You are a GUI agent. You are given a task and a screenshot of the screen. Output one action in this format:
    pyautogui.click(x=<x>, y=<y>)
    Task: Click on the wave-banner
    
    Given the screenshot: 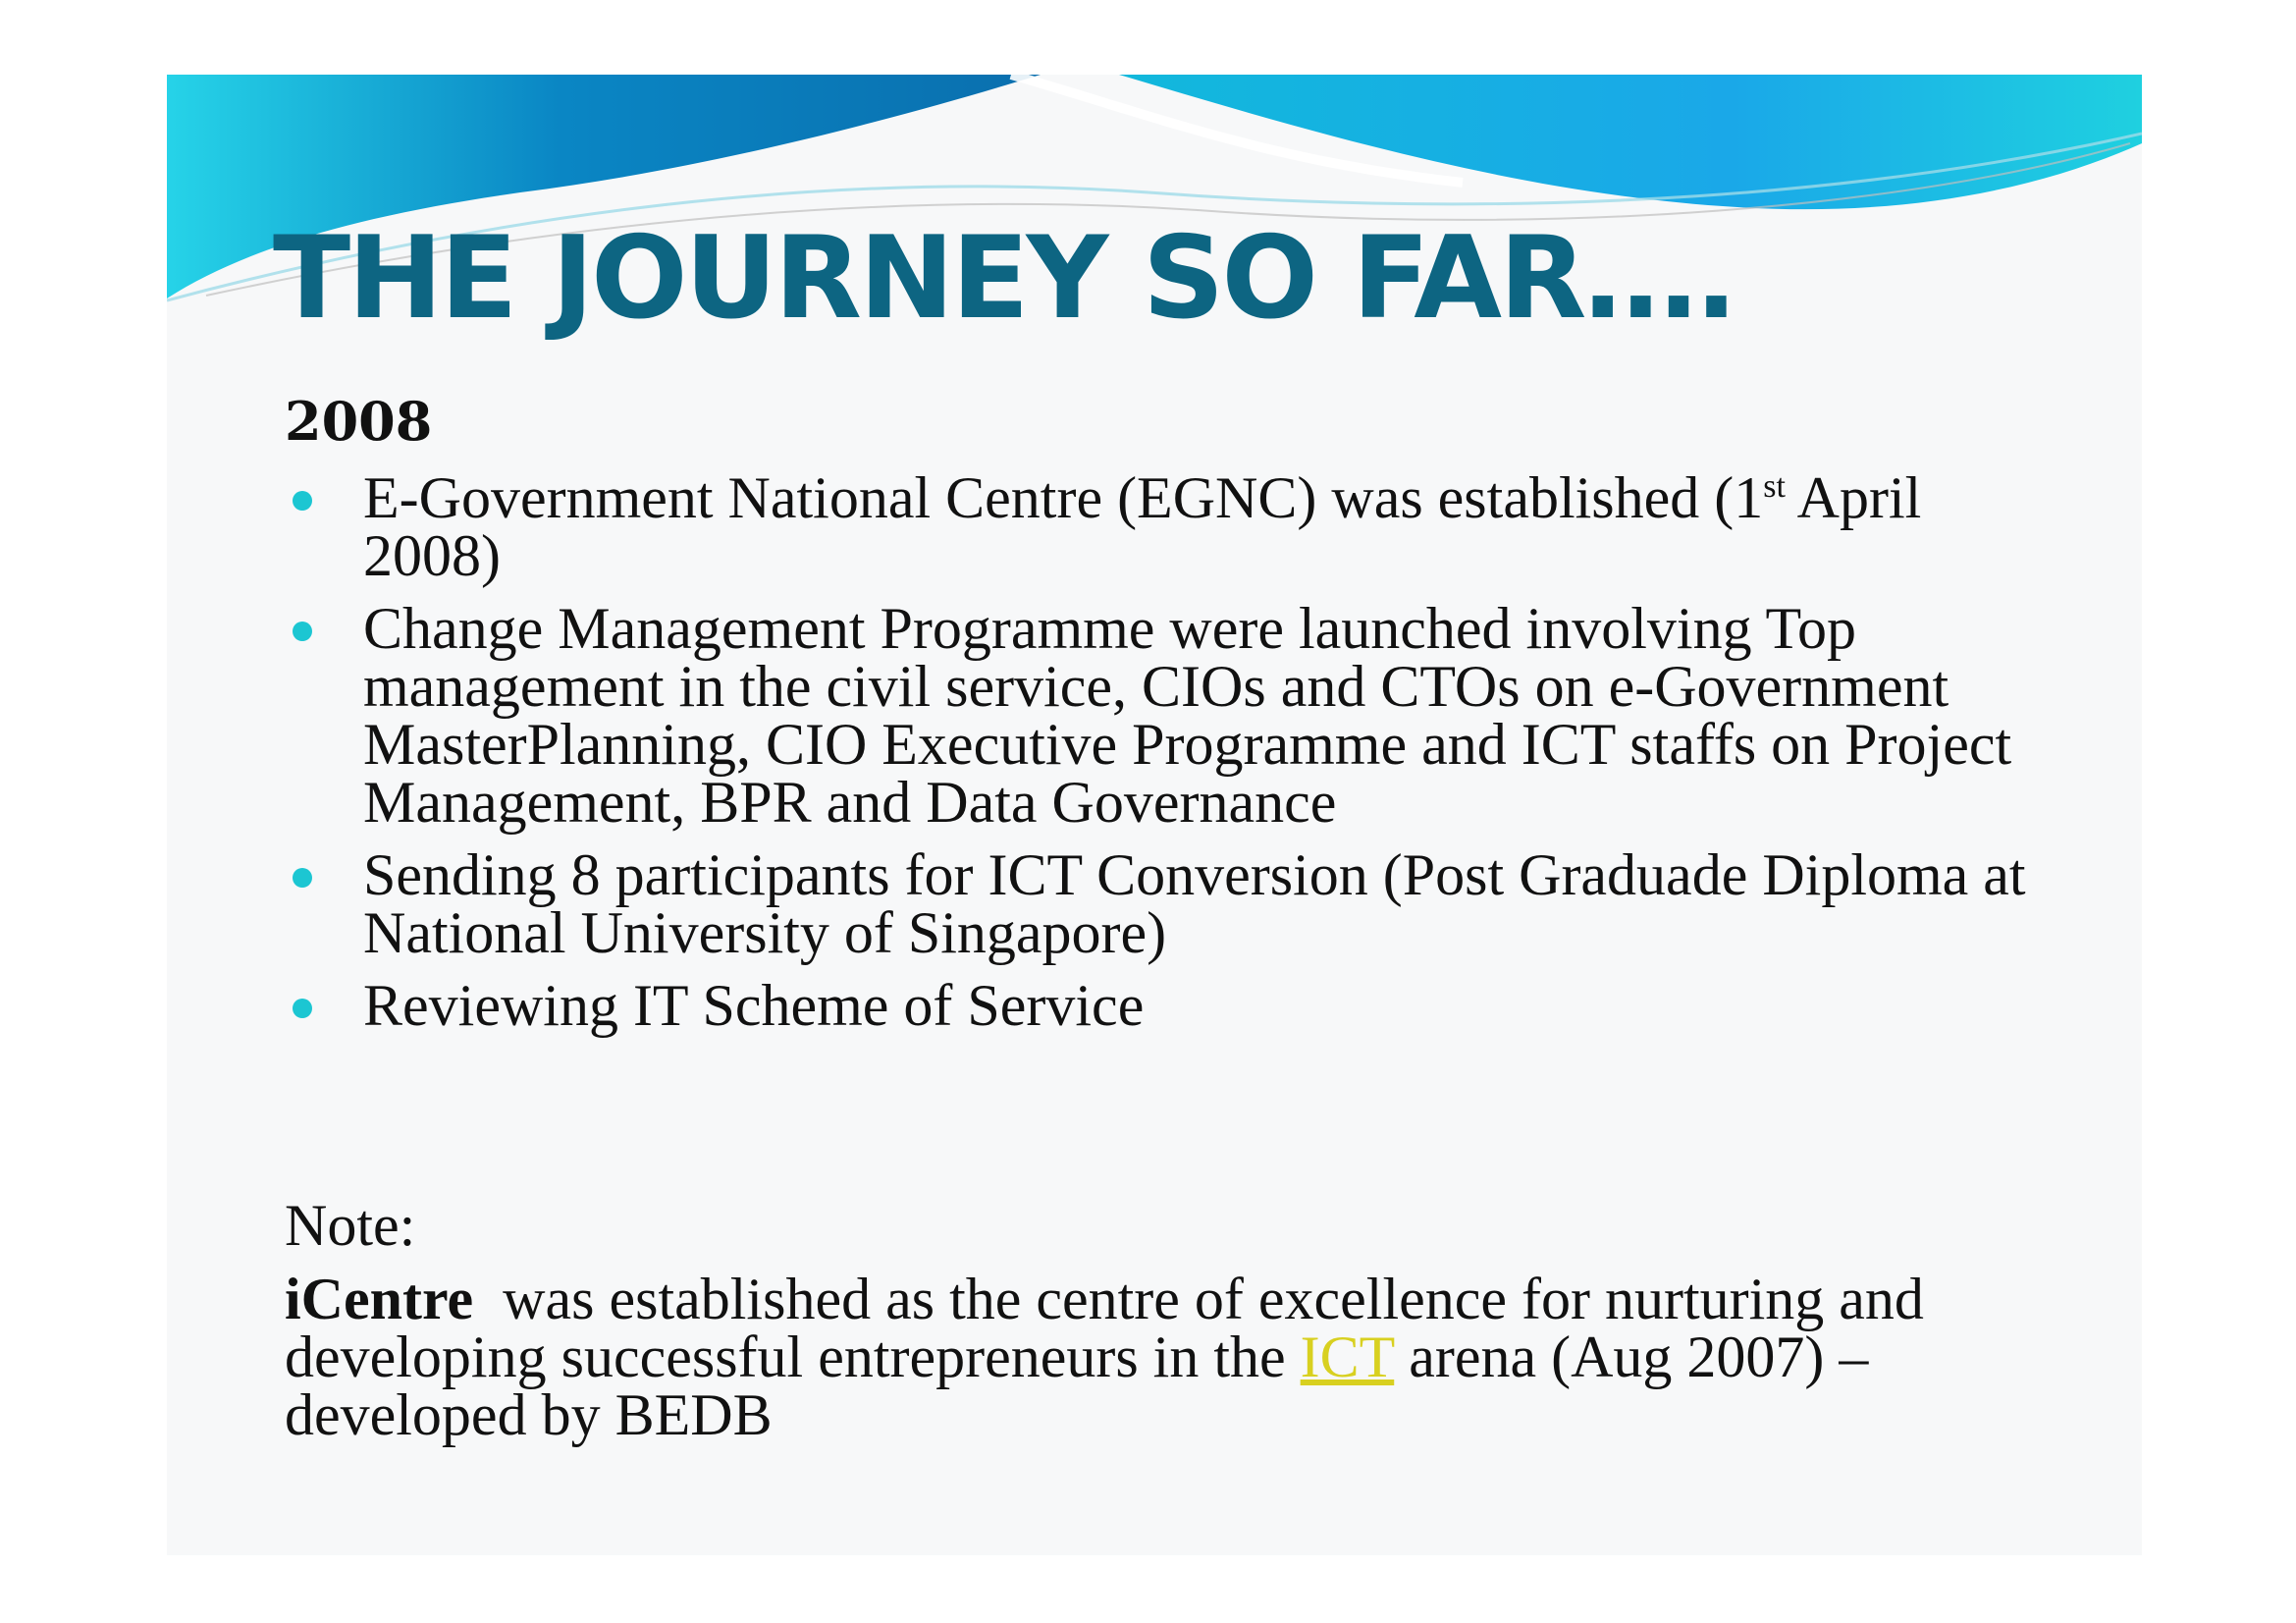 What is the action you would take?
    pyautogui.click(x=1154, y=188)
    